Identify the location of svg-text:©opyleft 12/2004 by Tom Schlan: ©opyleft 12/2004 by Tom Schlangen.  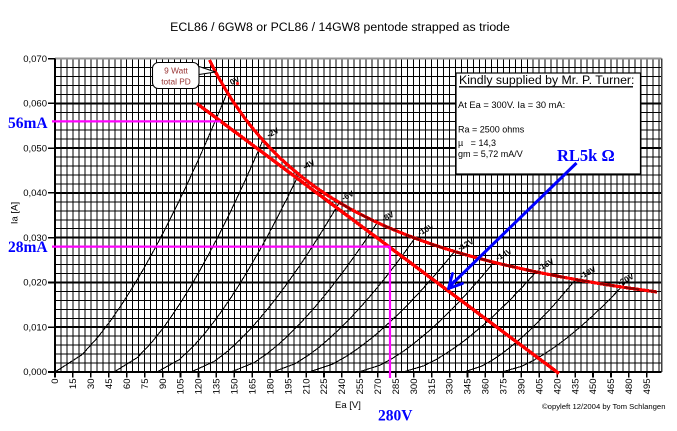
(603, 406).